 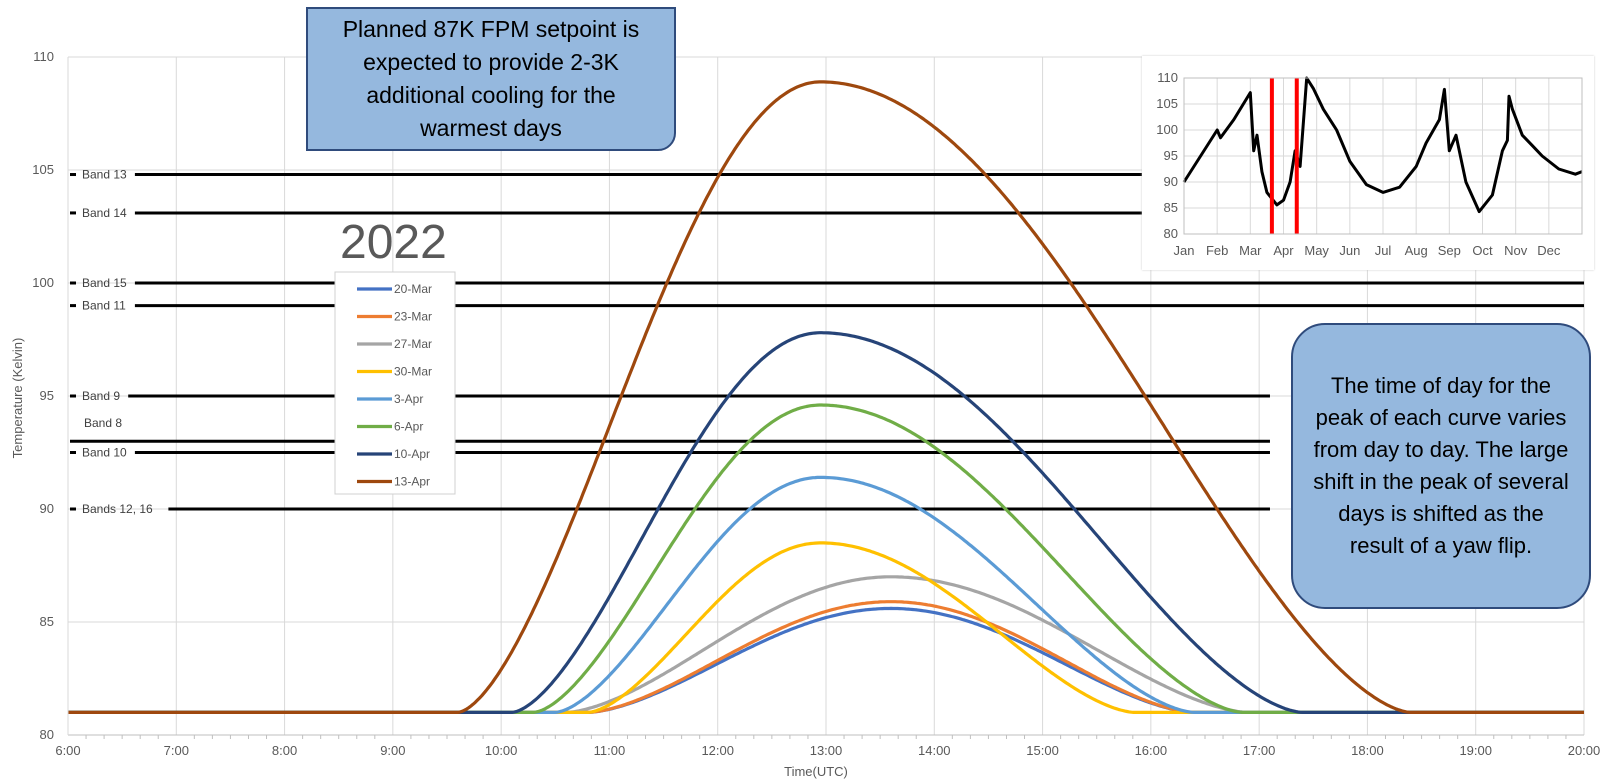 What do you see at coordinates (47, 734) in the screenshot?
I see `y-tick-label: 80` at bounding box center [47, 734].